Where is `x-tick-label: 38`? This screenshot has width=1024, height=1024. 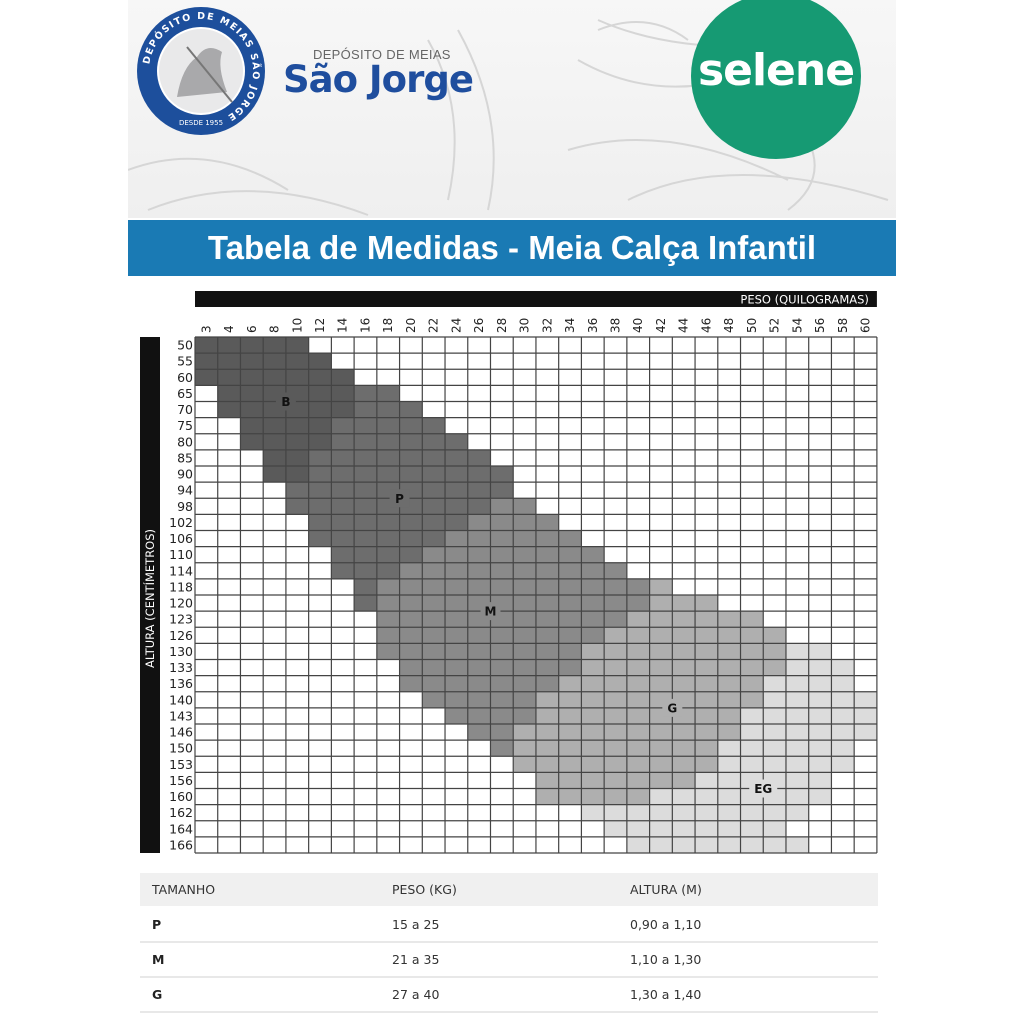 x-tick-label: 38 is located at coordinates (616, 325).